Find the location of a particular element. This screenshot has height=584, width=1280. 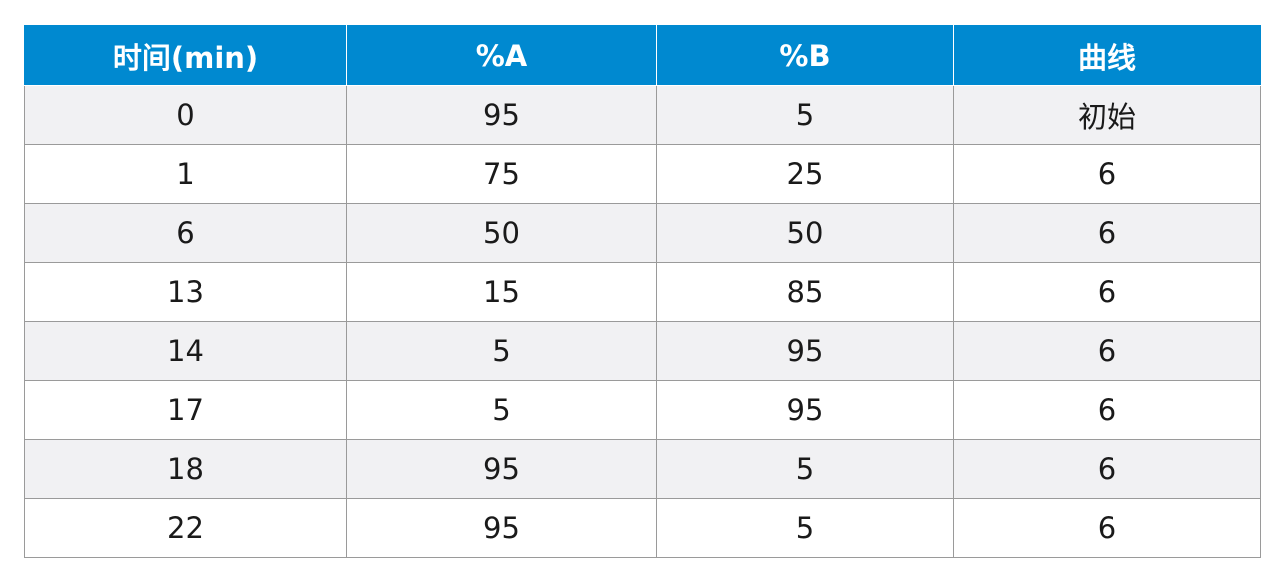

table-row: 17 5 95 6 is located at coordinates (642, 410).